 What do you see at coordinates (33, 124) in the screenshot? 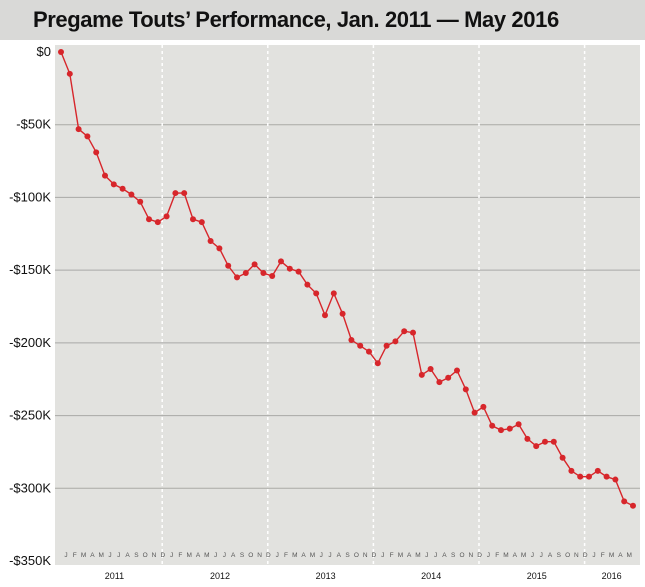
I see `y-tick-label: -$50K` at bounding box center [33, 124].